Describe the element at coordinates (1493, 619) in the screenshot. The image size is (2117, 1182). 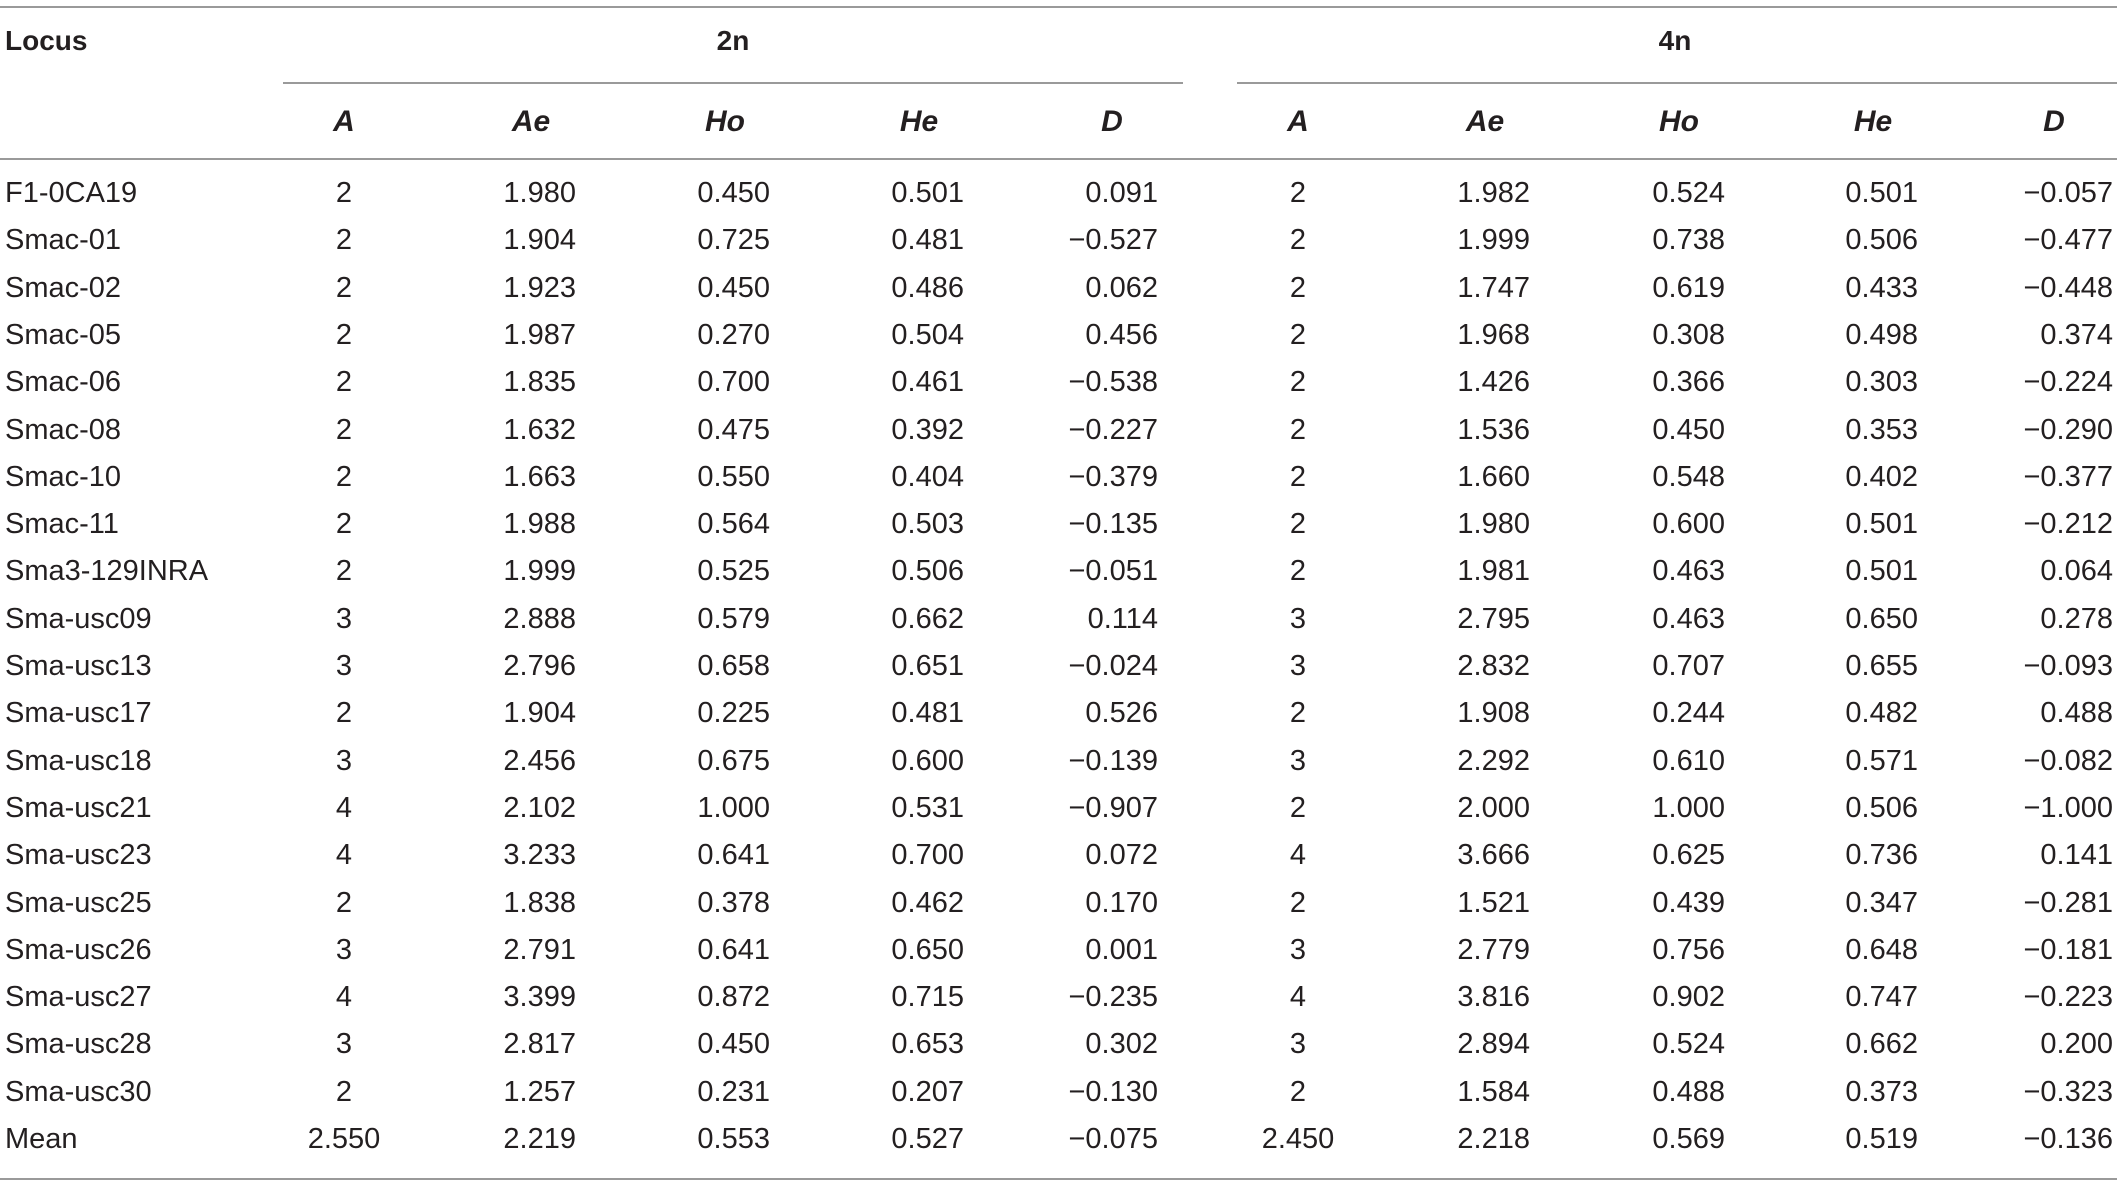
I see `value-cell-4n: 2.795` at that location.